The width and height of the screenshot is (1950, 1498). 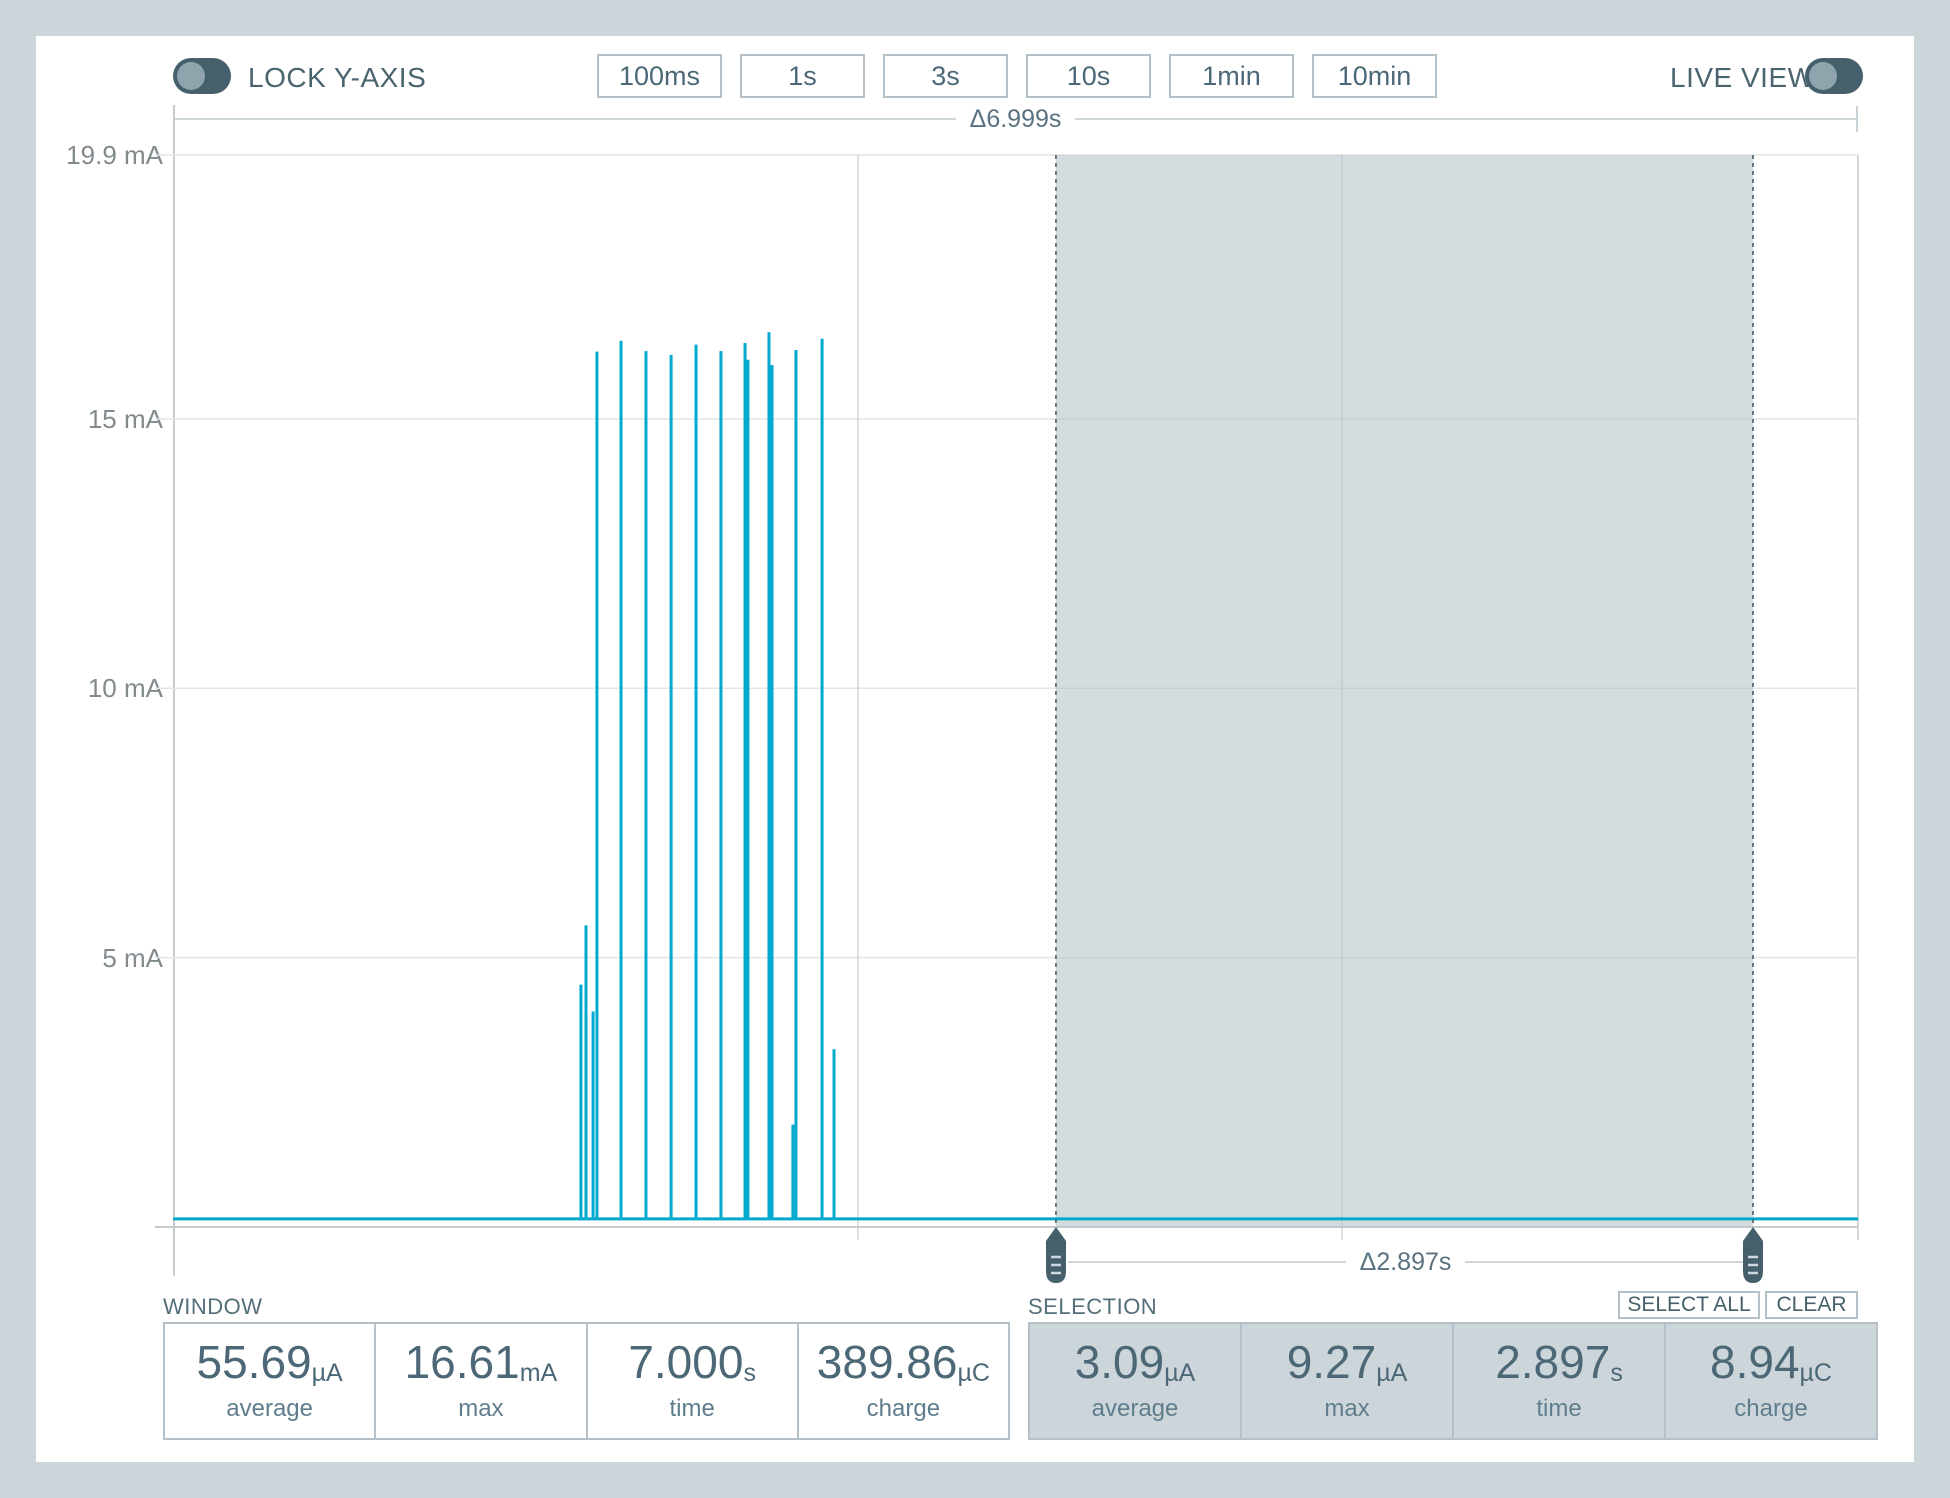 I want to click on selection-section-heading: SELECTION, so click(x=1093, y=1306).